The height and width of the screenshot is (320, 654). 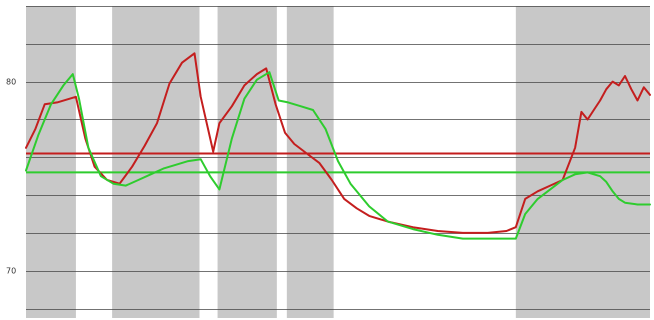 What do you see at coordinates (11, 271) in the screenshot?
I see `y-tick-label-0: 70` at bounding box center [11, 271].